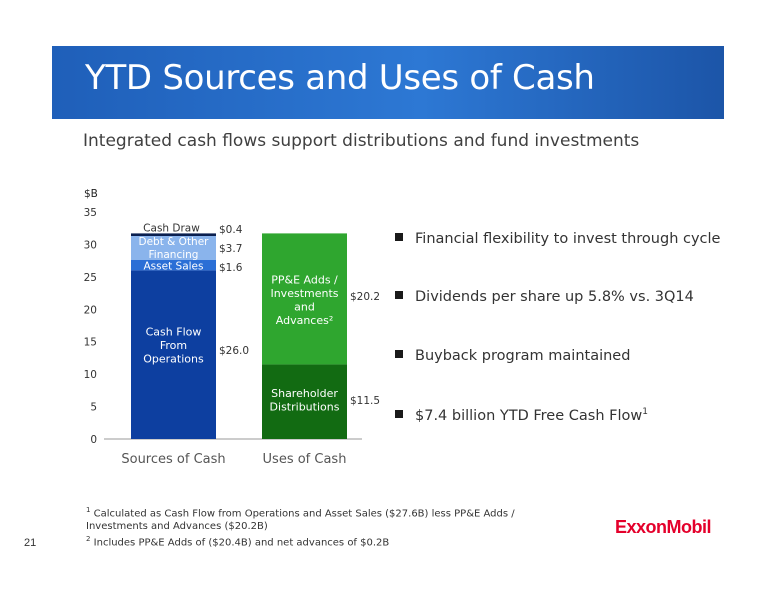  What do you see at coordinates (90, 213) in the screenshot?
I see `y-tick-label: 35` at bounding box center [90, 213].